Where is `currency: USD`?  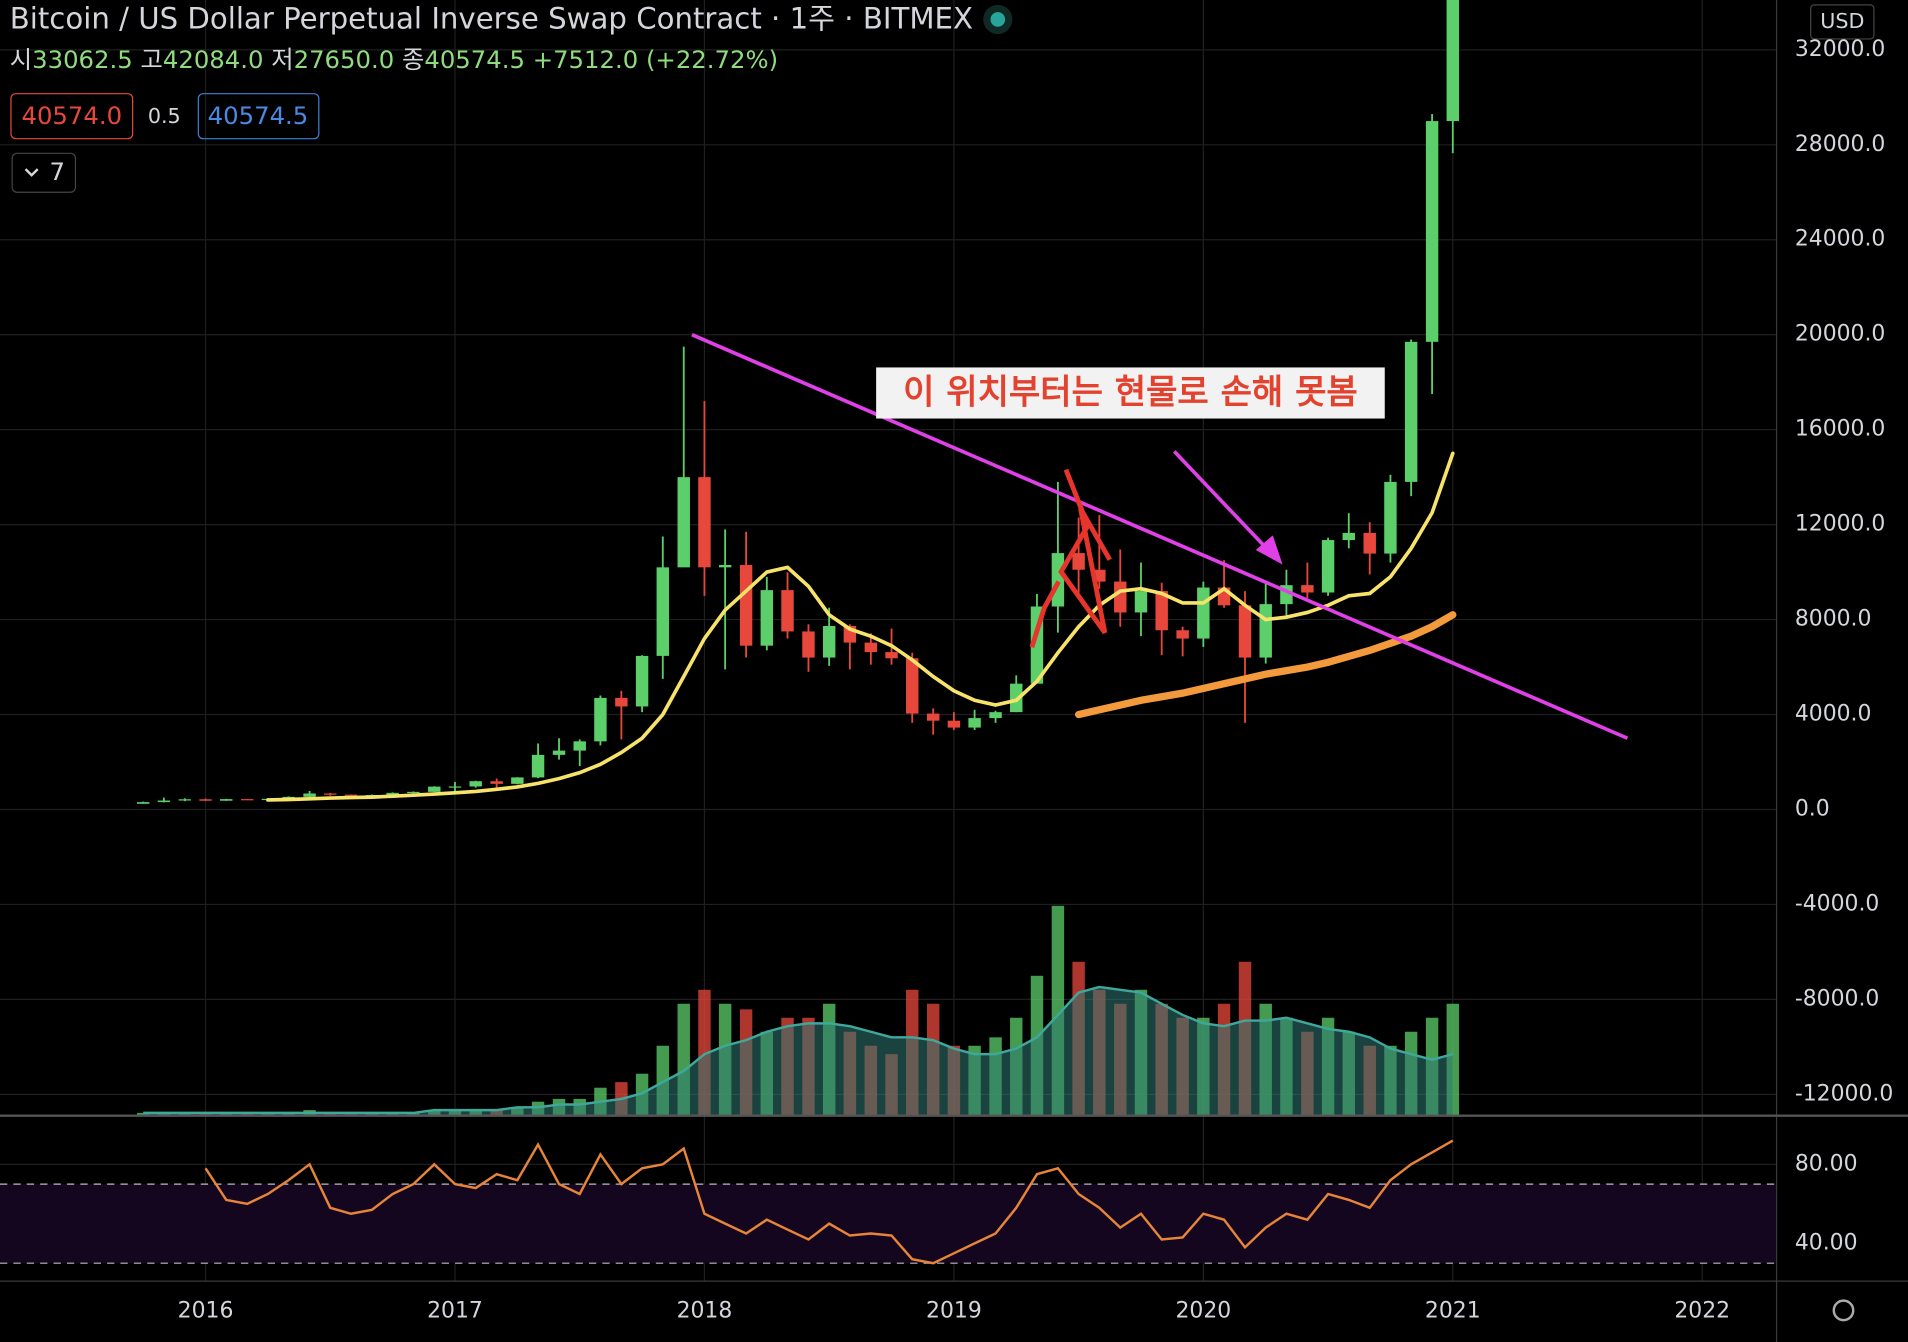 currency: USD is located at coordinates (1842, 21).